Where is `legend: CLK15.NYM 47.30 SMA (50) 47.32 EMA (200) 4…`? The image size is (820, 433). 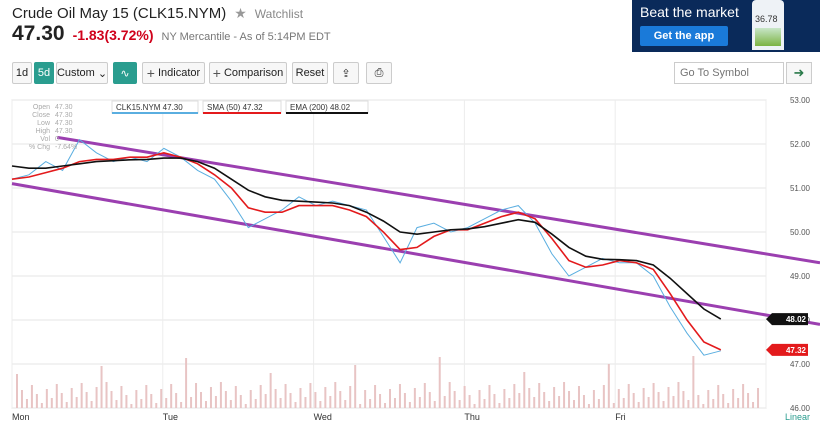
legend: CLK15.NYM 47.30 SMA (50) 47.32 EMA (200) 4… is located at coordinates (240, 107).